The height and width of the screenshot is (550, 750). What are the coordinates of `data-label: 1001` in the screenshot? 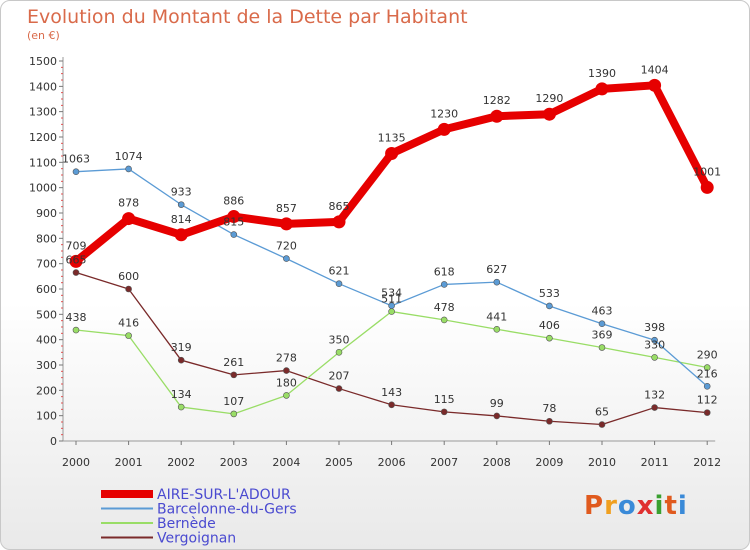 It's located at (707, 171).